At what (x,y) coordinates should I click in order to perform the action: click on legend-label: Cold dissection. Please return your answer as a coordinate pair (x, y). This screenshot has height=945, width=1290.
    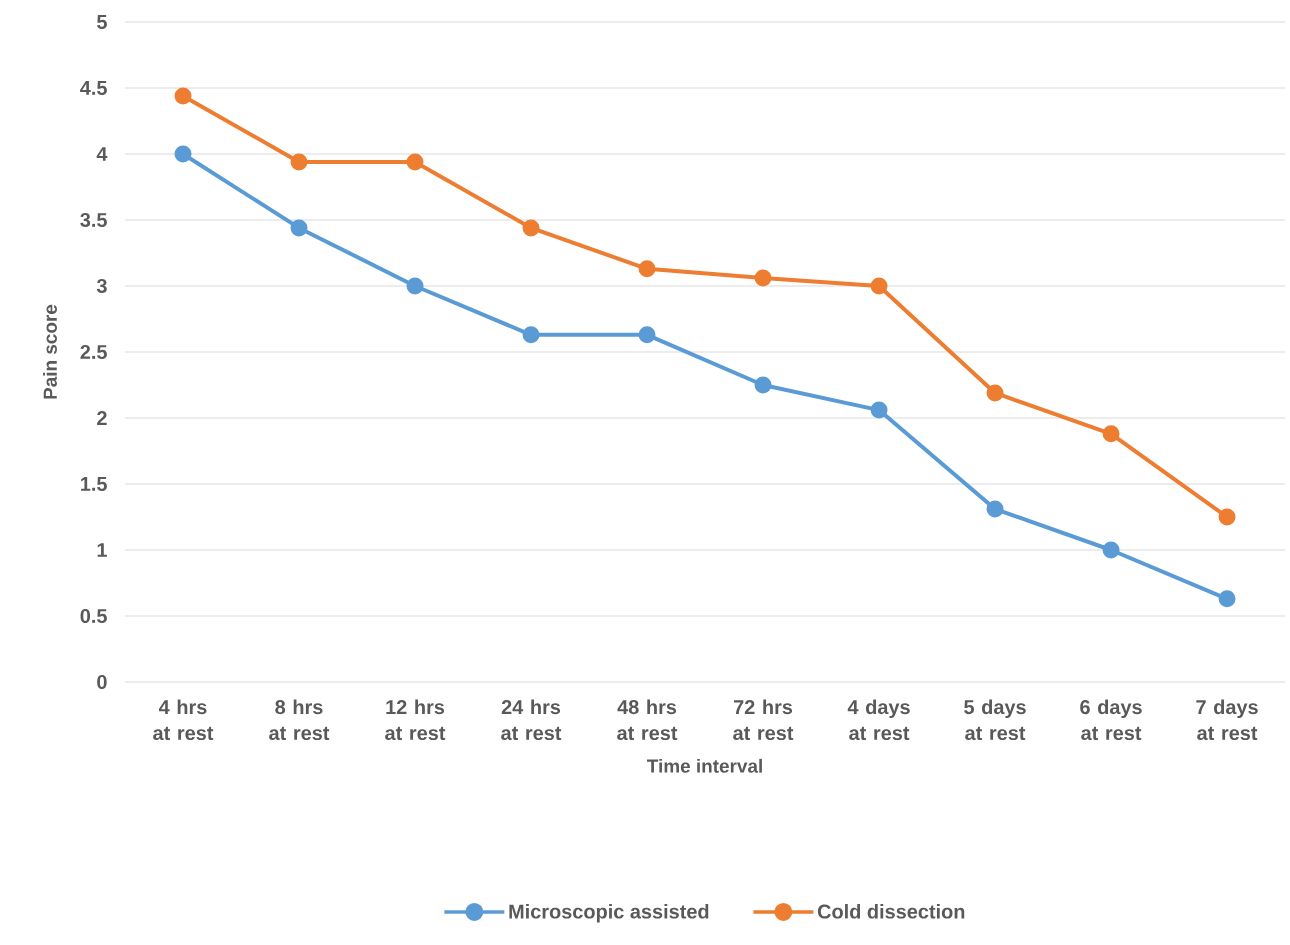
    Looking at the image, I should click on (891, 911).